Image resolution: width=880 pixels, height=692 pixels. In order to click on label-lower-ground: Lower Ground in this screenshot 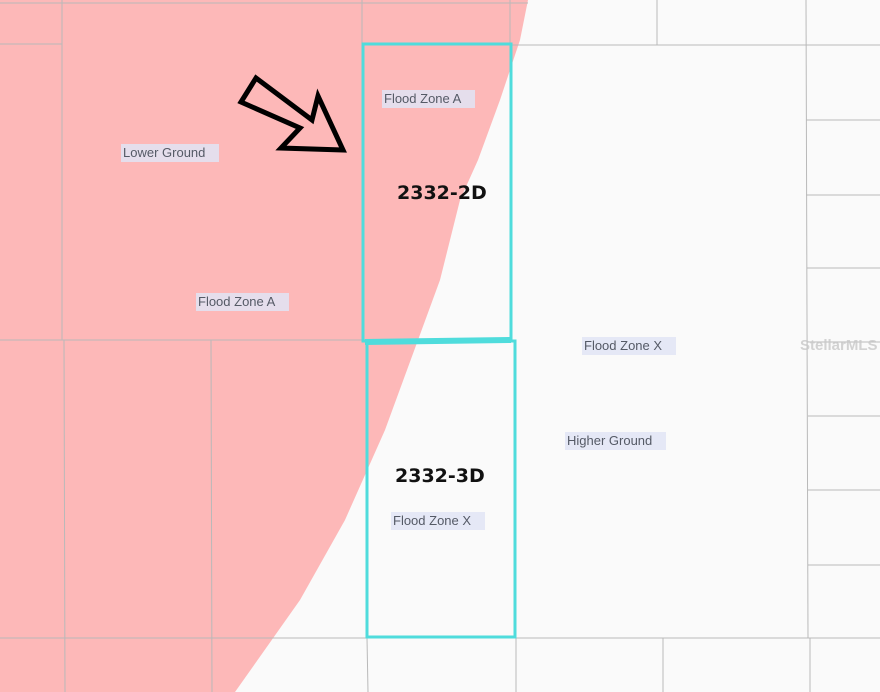, I will do `click(170, 153)`.